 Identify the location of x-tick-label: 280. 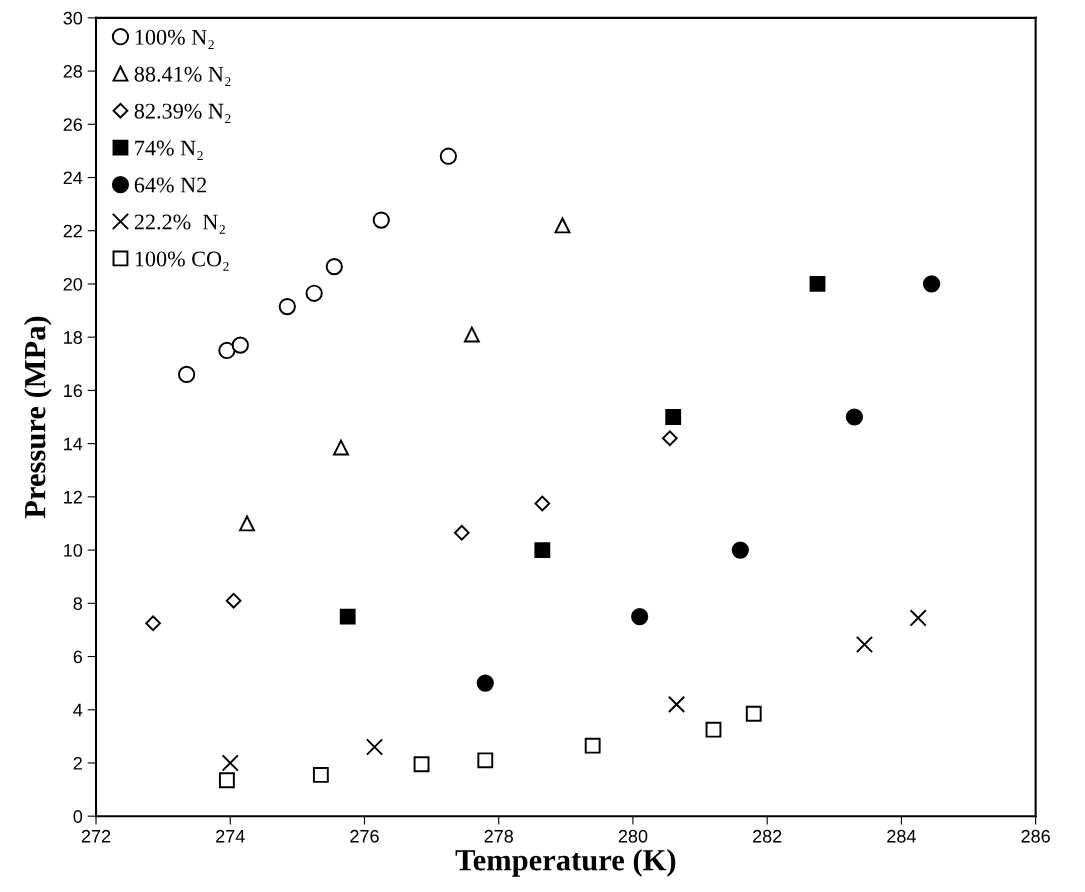
(633, 836).